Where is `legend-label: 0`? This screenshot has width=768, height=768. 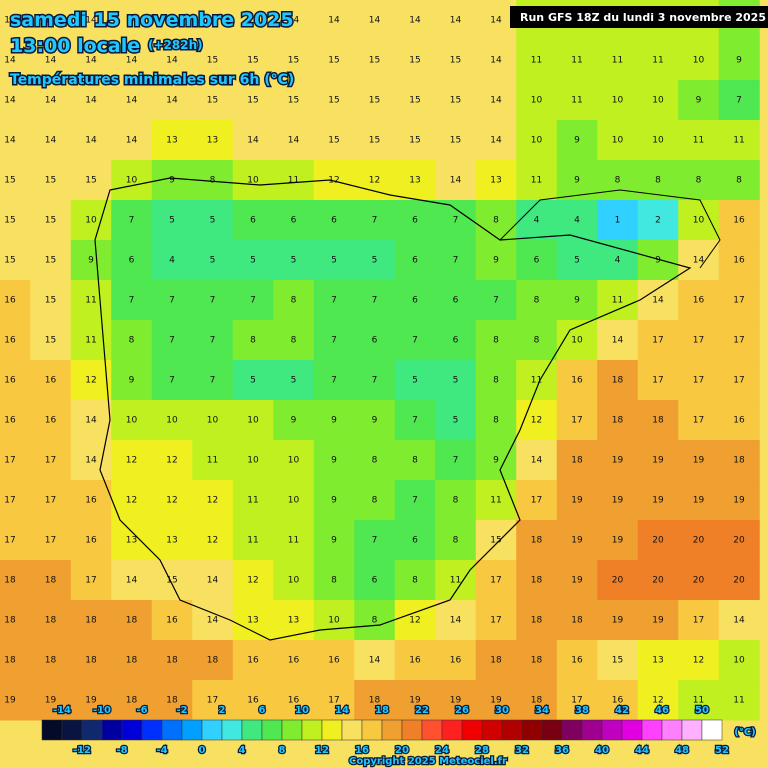 legend-label: 0 is located at coordinates (202, 750).